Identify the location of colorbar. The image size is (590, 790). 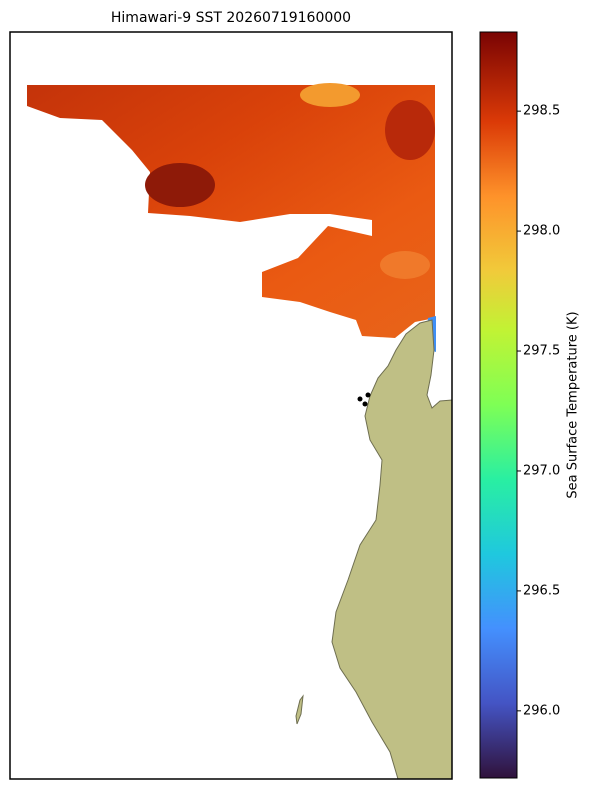
(498, 405).